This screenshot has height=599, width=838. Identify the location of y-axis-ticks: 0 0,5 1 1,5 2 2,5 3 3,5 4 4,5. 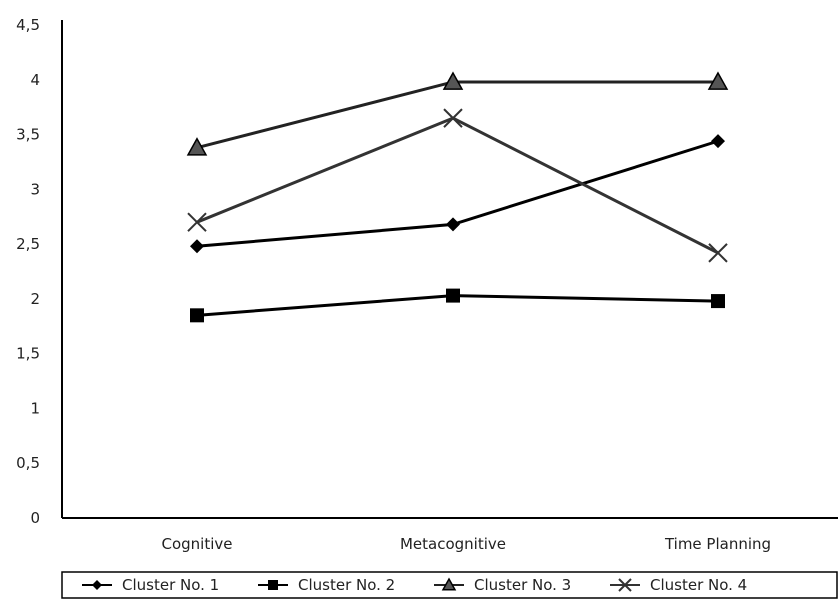
(28, 271).